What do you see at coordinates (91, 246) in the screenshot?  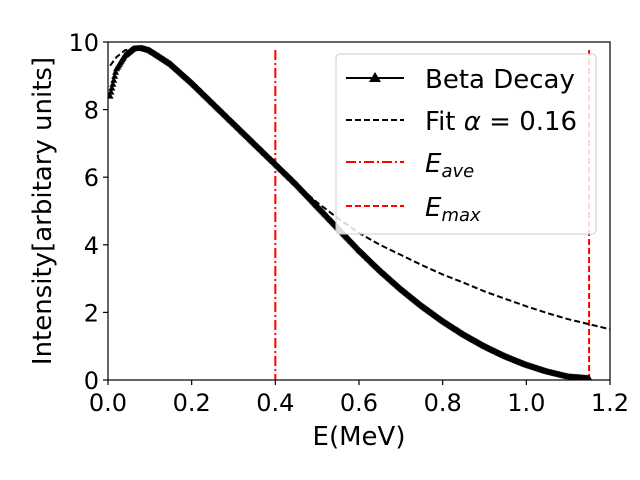 I see `y-tick-label: 4` at bounding box center [91, 246].